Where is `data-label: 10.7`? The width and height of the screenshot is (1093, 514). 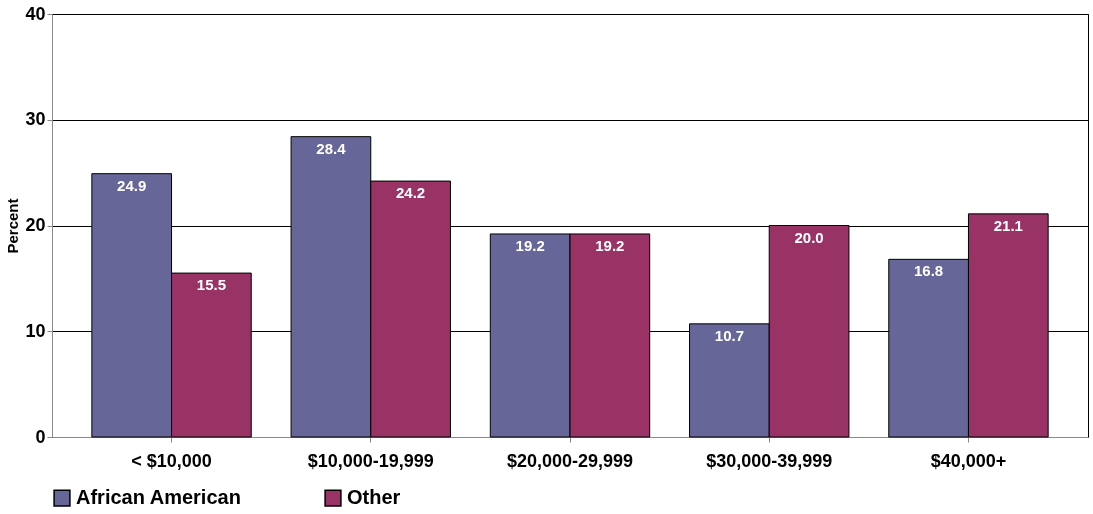 data-label: 10.7 is located at coordinates (729, 335).